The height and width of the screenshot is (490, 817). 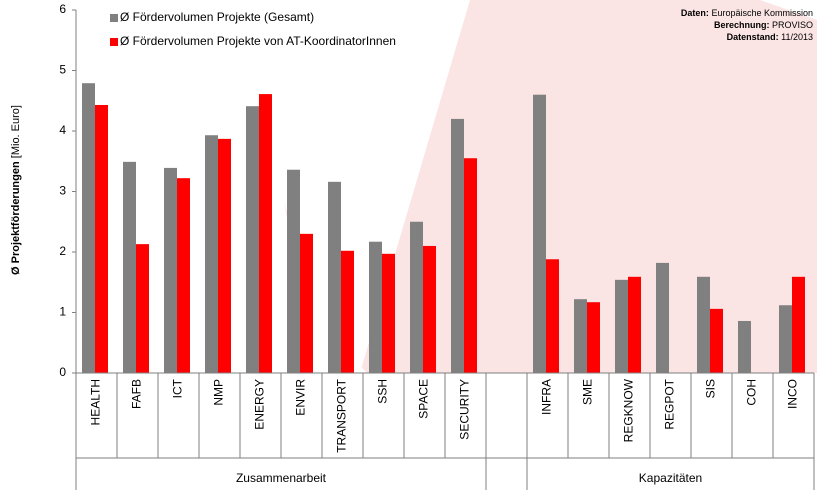 I want to click on source-note-text: Europäische Kommission, so click(x=762, y=13).